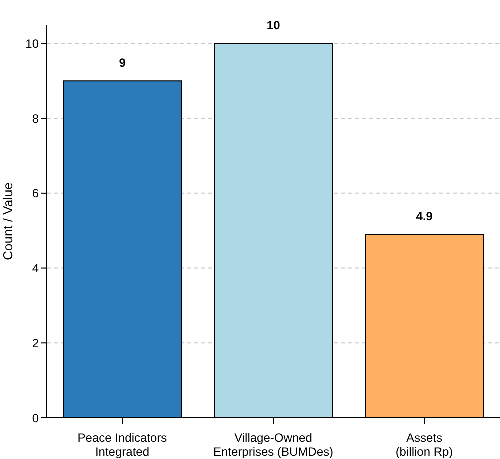 The height and width of the screenshot is (459, 500). Describe the element at coordinates (8, 221) in the screenshot. I see `y-axis-title: Count / Value` at that location.